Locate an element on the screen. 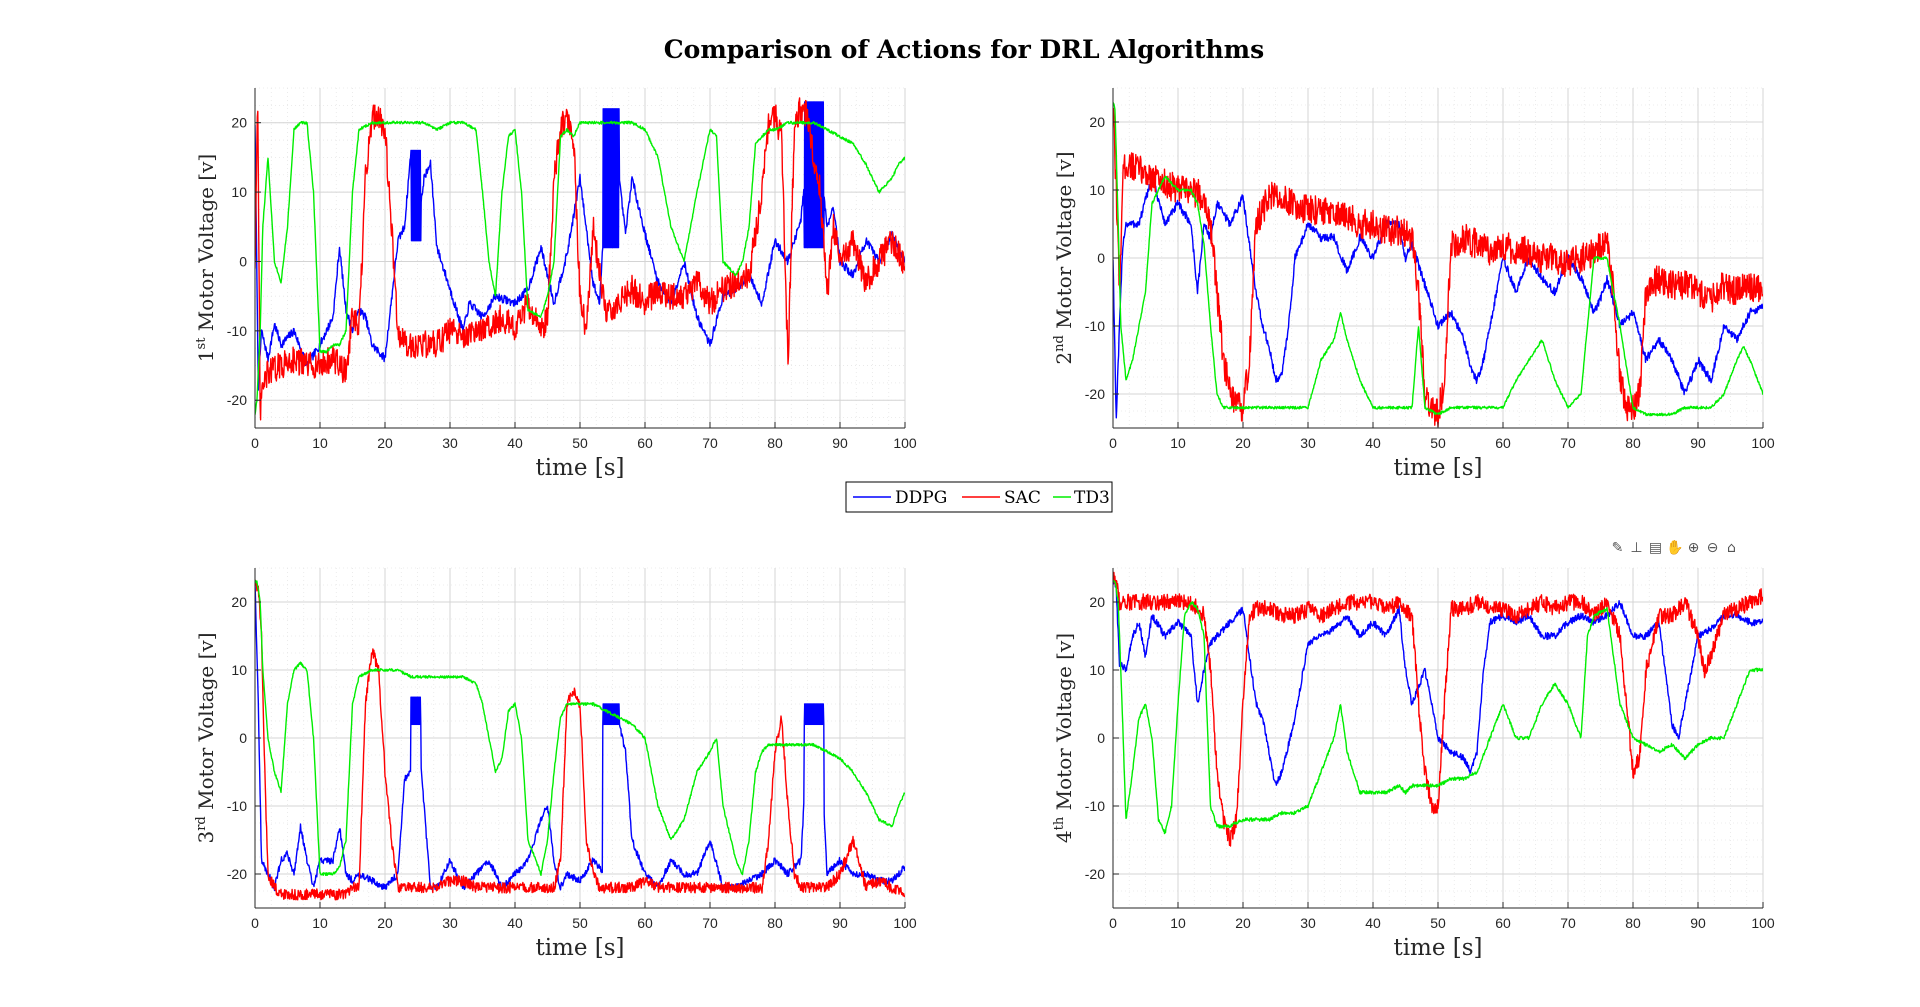 The height and width of the screenshot is (1007, 1920). legend-label-td3: TD3 is located at coordinates (1092, 498).